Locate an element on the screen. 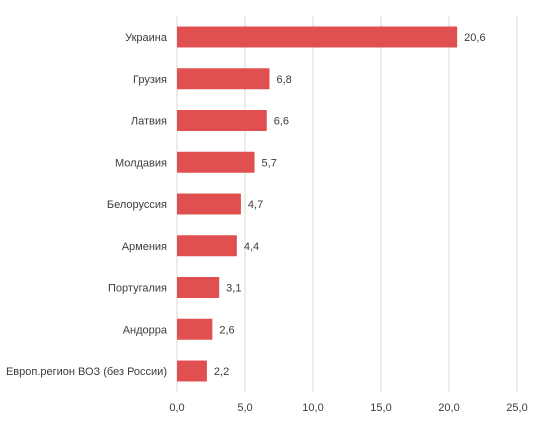 Image resolution: width=542 pixels, height=424 pixels. x-tick-label: 15,0 is located at coordinates (380, 408).